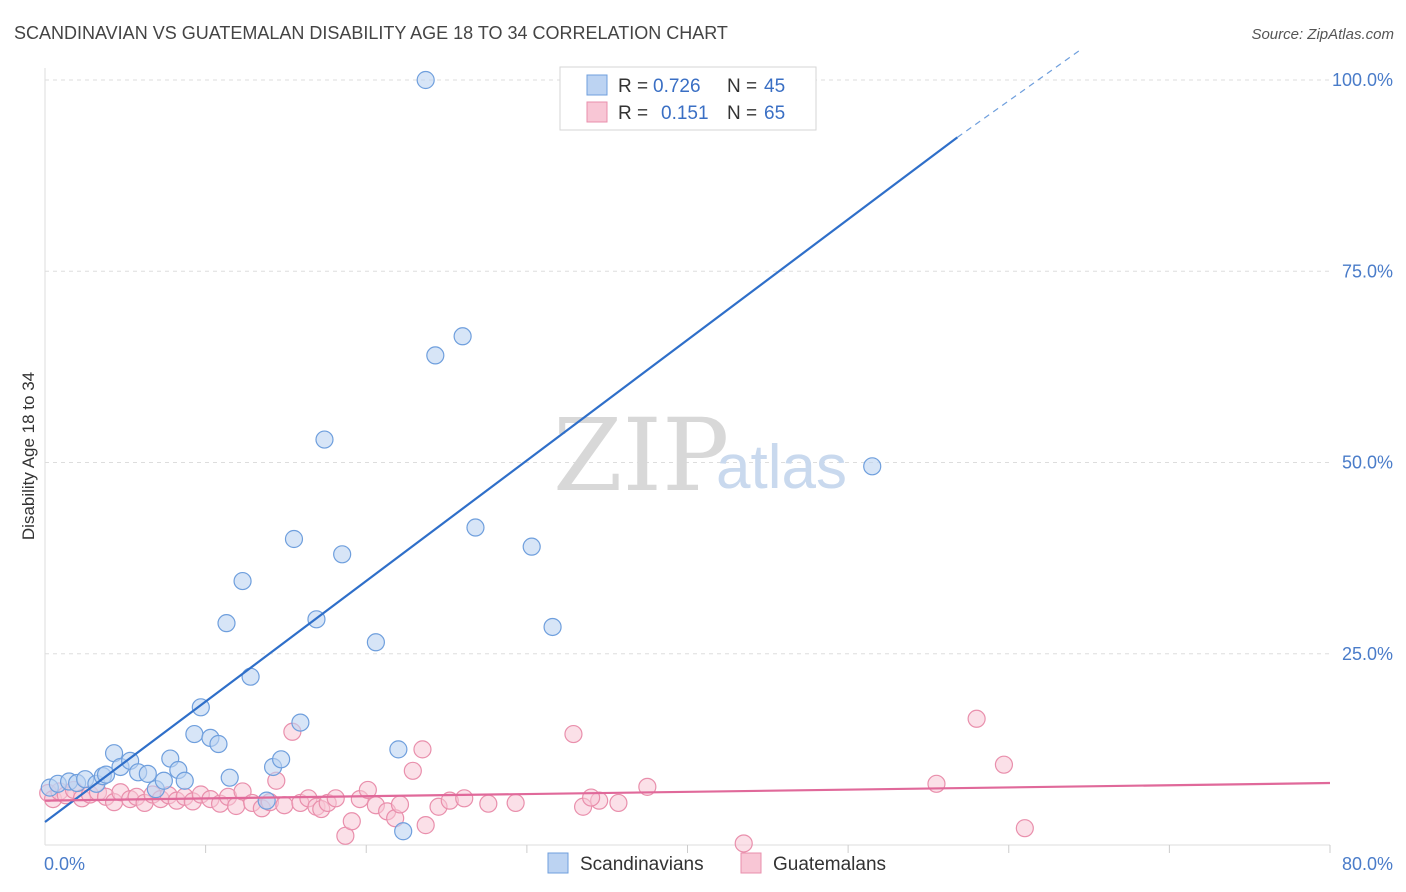 The height and width of the screenshot is (892, 1406). Describe the element at coordinates (633, 86) in the screenshot. I see `stats-r-label-1: R =` at that location.